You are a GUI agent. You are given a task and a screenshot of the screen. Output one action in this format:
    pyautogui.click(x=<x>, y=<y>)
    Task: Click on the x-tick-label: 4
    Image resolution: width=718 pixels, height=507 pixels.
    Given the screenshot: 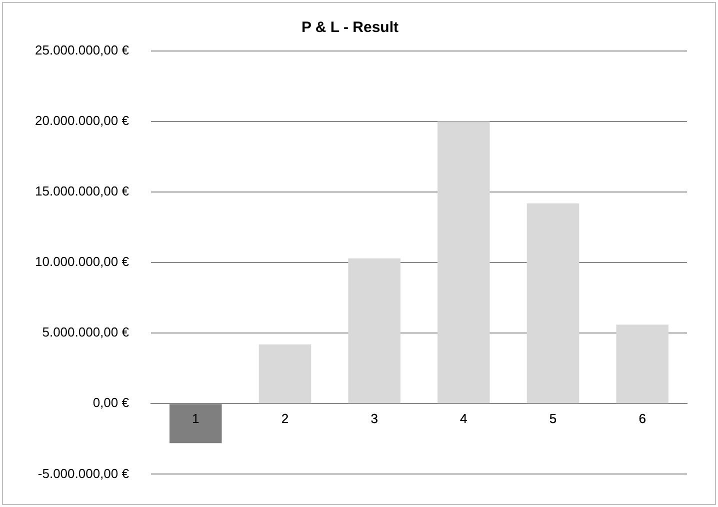 What is the action you would take?
    pyautogui.click(x=464, y=418)
    